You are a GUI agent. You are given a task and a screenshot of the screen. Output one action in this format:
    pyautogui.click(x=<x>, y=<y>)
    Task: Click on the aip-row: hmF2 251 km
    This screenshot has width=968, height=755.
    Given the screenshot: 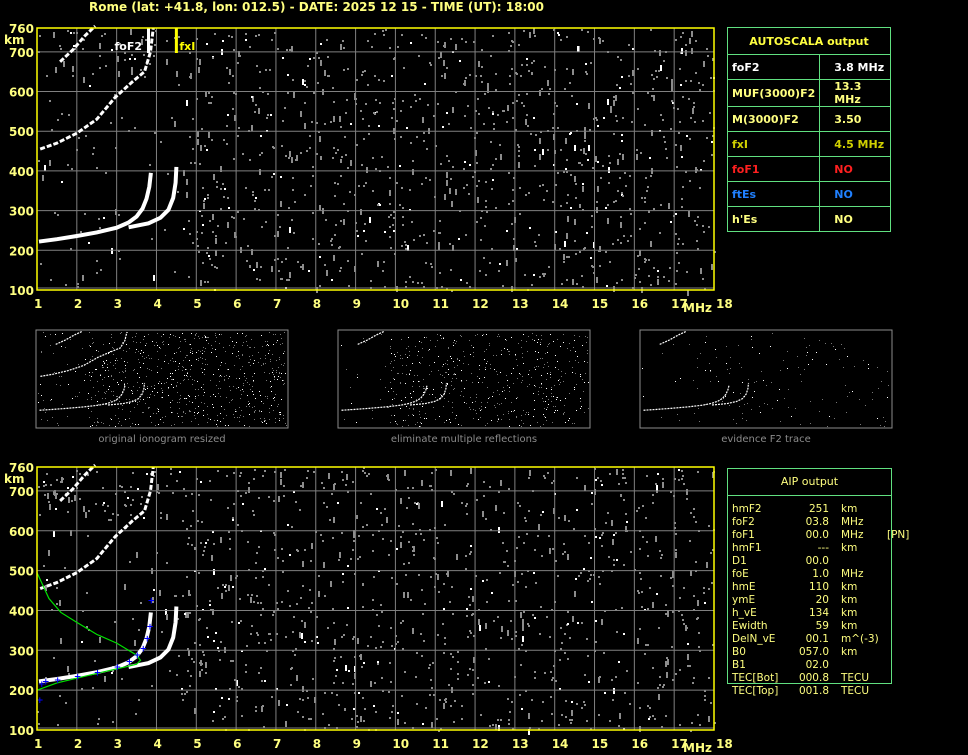 What is the action you would take?
    pyautogui.click(x=820, y=509)
    